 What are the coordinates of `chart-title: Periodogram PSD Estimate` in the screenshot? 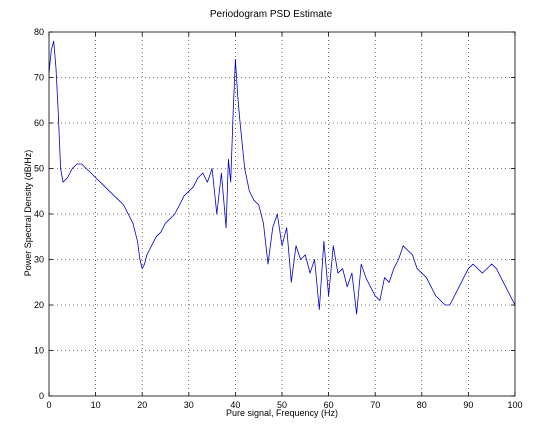 It's located at (271, 14).